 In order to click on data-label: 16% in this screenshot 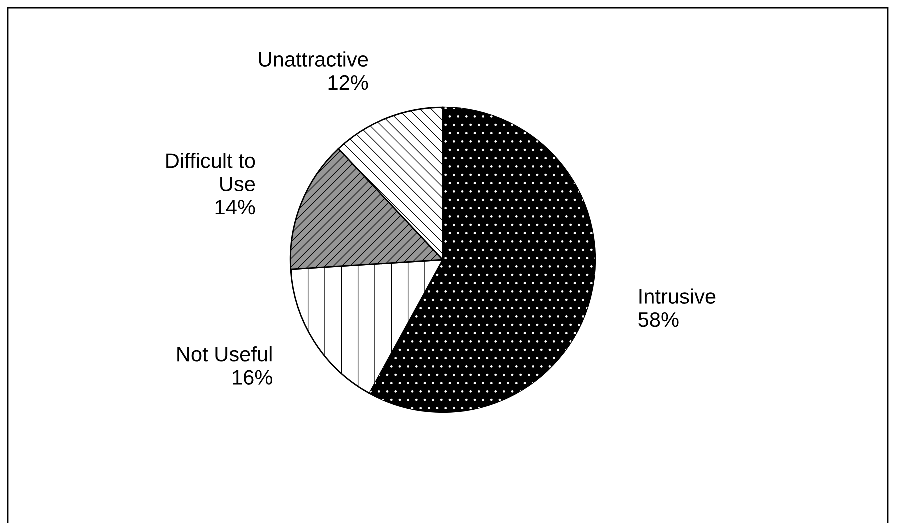, I will do `click(252, 377)`.